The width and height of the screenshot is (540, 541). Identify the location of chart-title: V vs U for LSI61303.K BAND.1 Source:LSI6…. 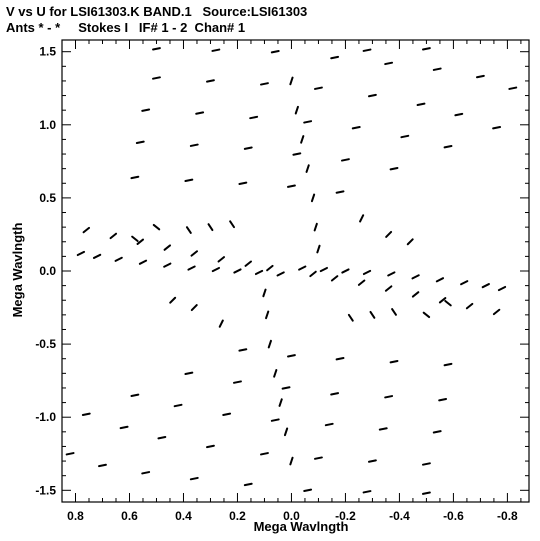
(157, 11).